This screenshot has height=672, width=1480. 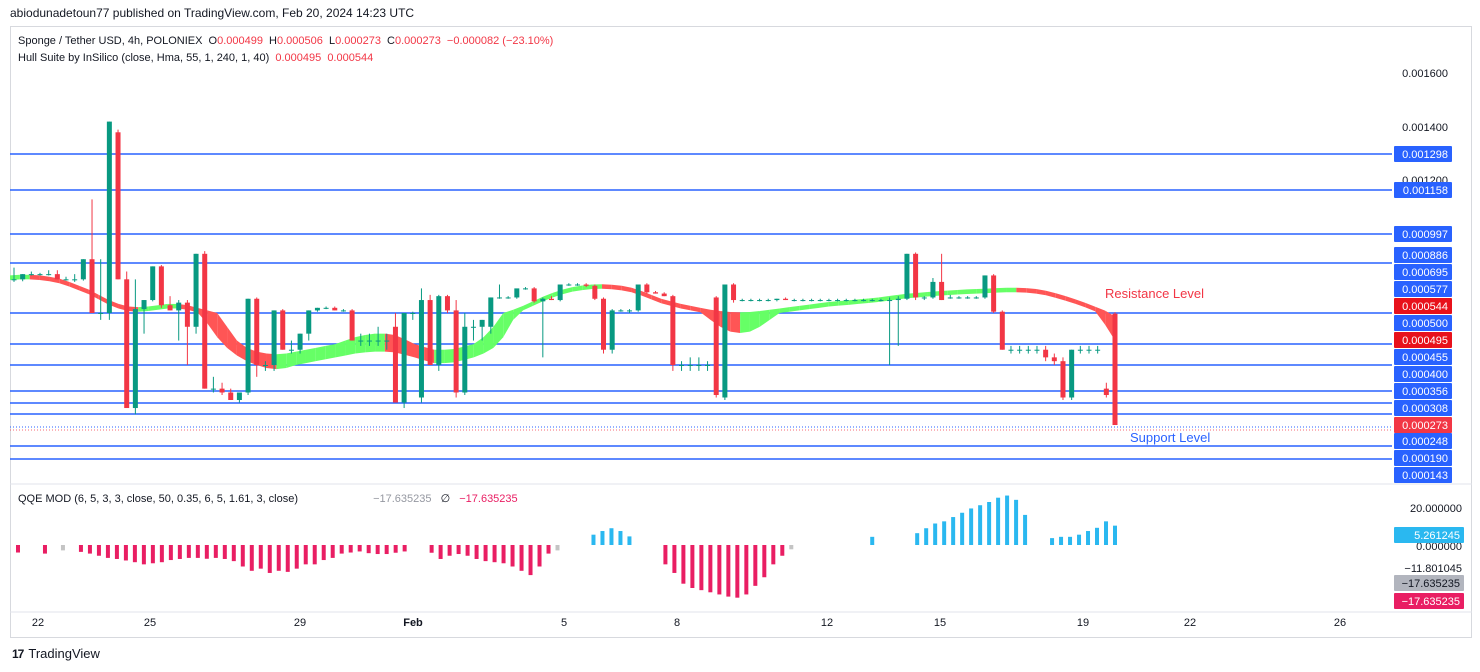 I want to click on time-axis-tick: 19, so click(x=1083, y=623).